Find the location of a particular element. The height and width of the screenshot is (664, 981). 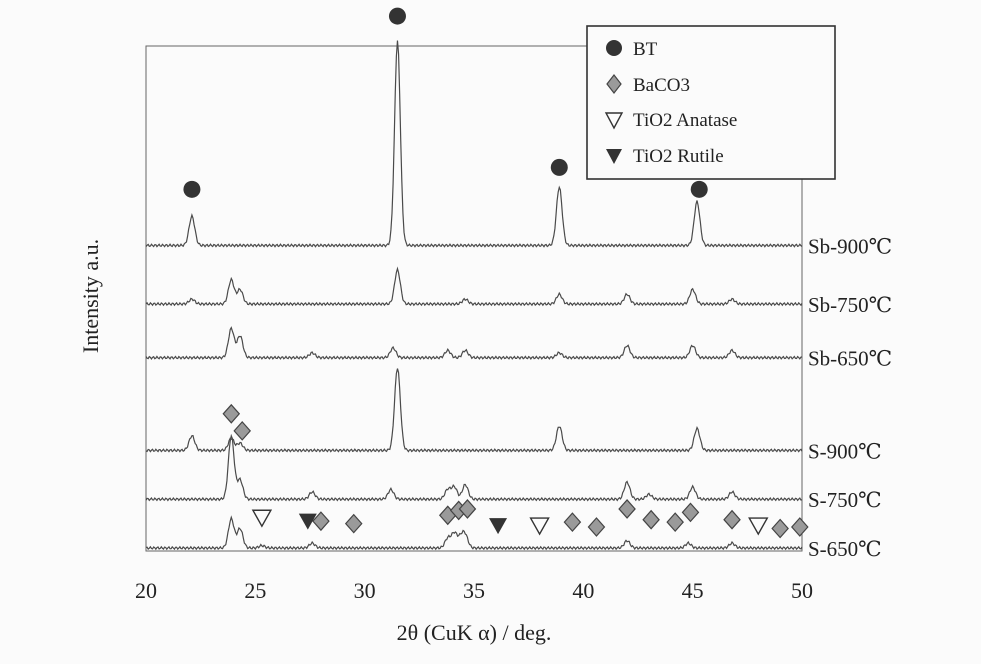

series-label-sb-750: Sb-750℃ is located at coordinates (850, 305).